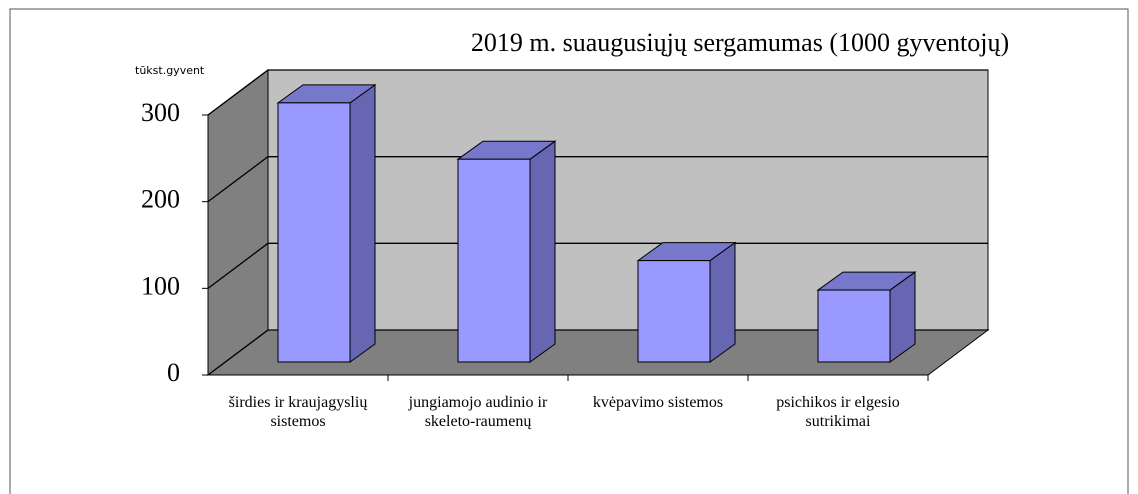 This screenshot has height=494, width=1138. Describe the element at coordinates (658, 402) in the screenshot. I see `x-tick-label: kvėpavimo sistemos` at that location.